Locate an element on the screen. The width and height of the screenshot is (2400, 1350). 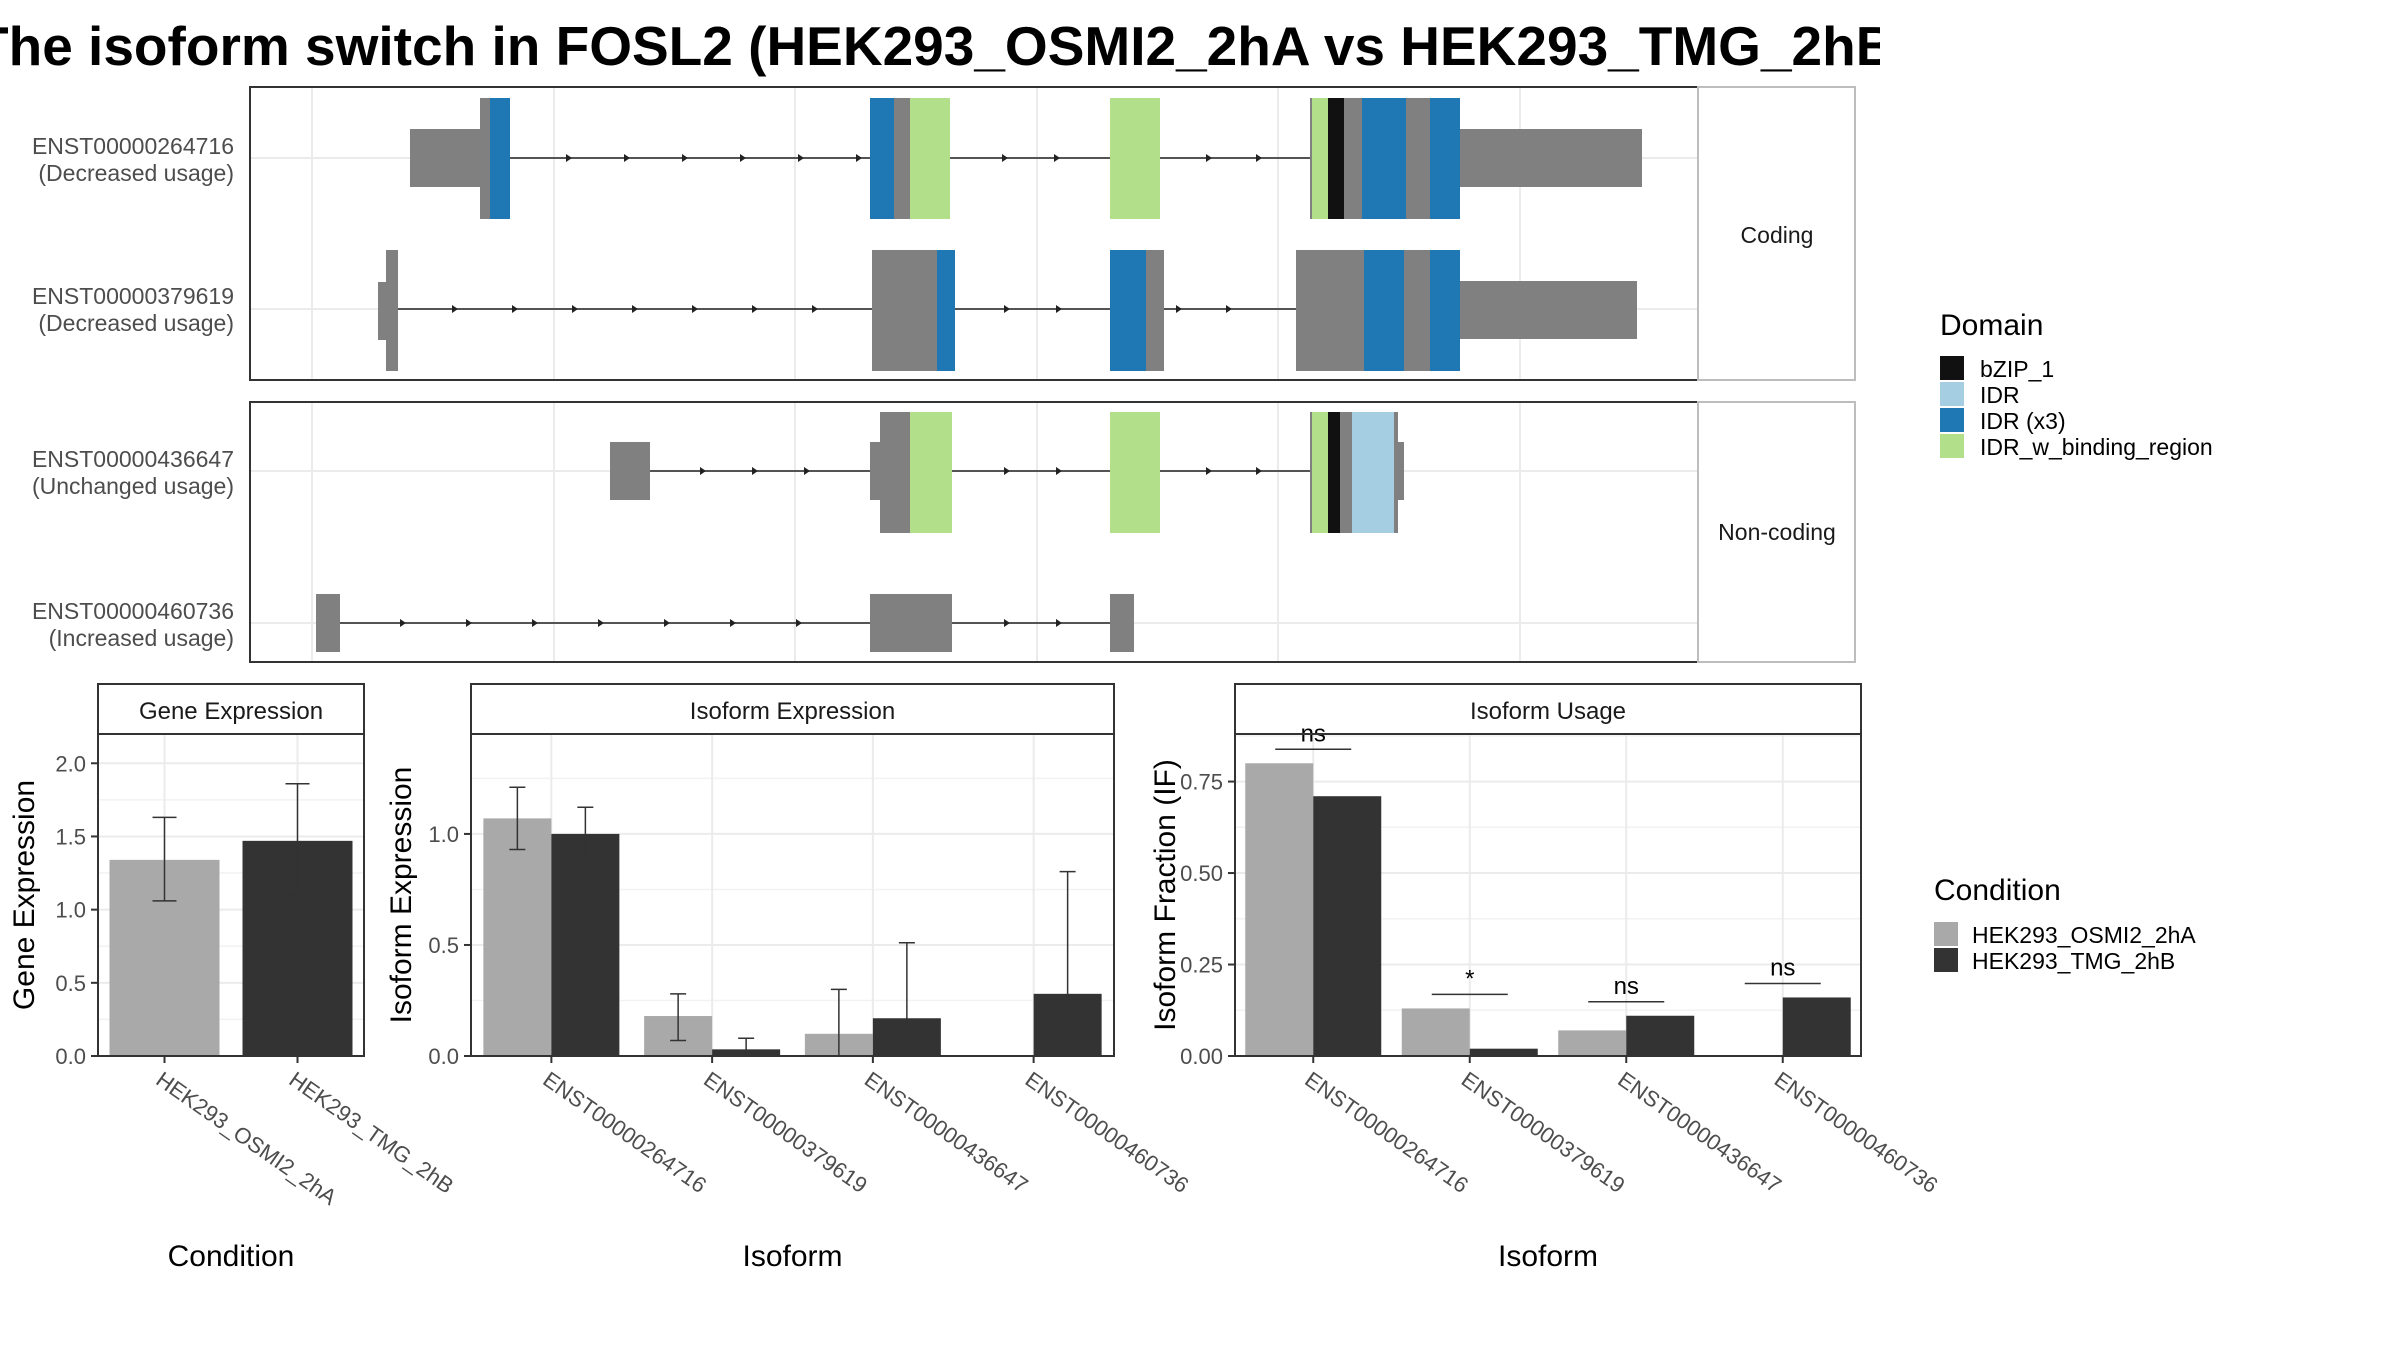
facet-label-coding: Coding is located at coordinates (1777, 235).